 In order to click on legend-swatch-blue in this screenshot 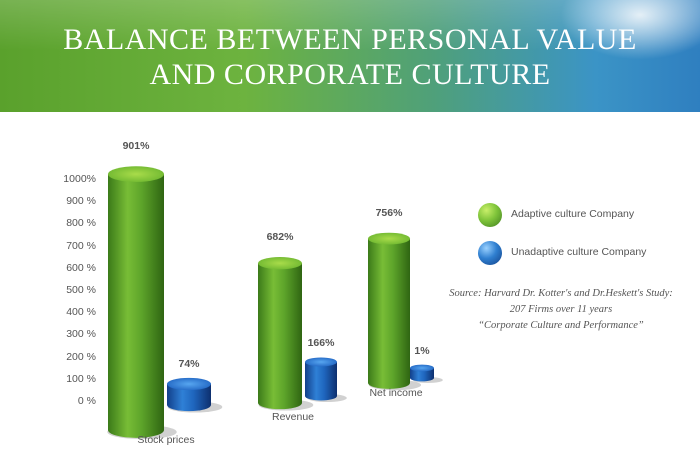, I will do `click(490, 253)`.